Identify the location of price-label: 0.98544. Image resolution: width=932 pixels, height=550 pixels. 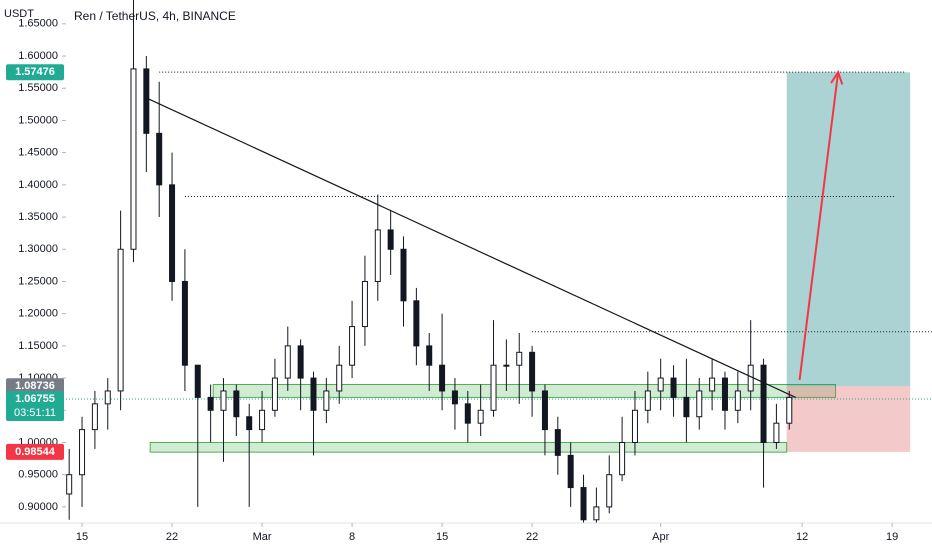
(35, 452).